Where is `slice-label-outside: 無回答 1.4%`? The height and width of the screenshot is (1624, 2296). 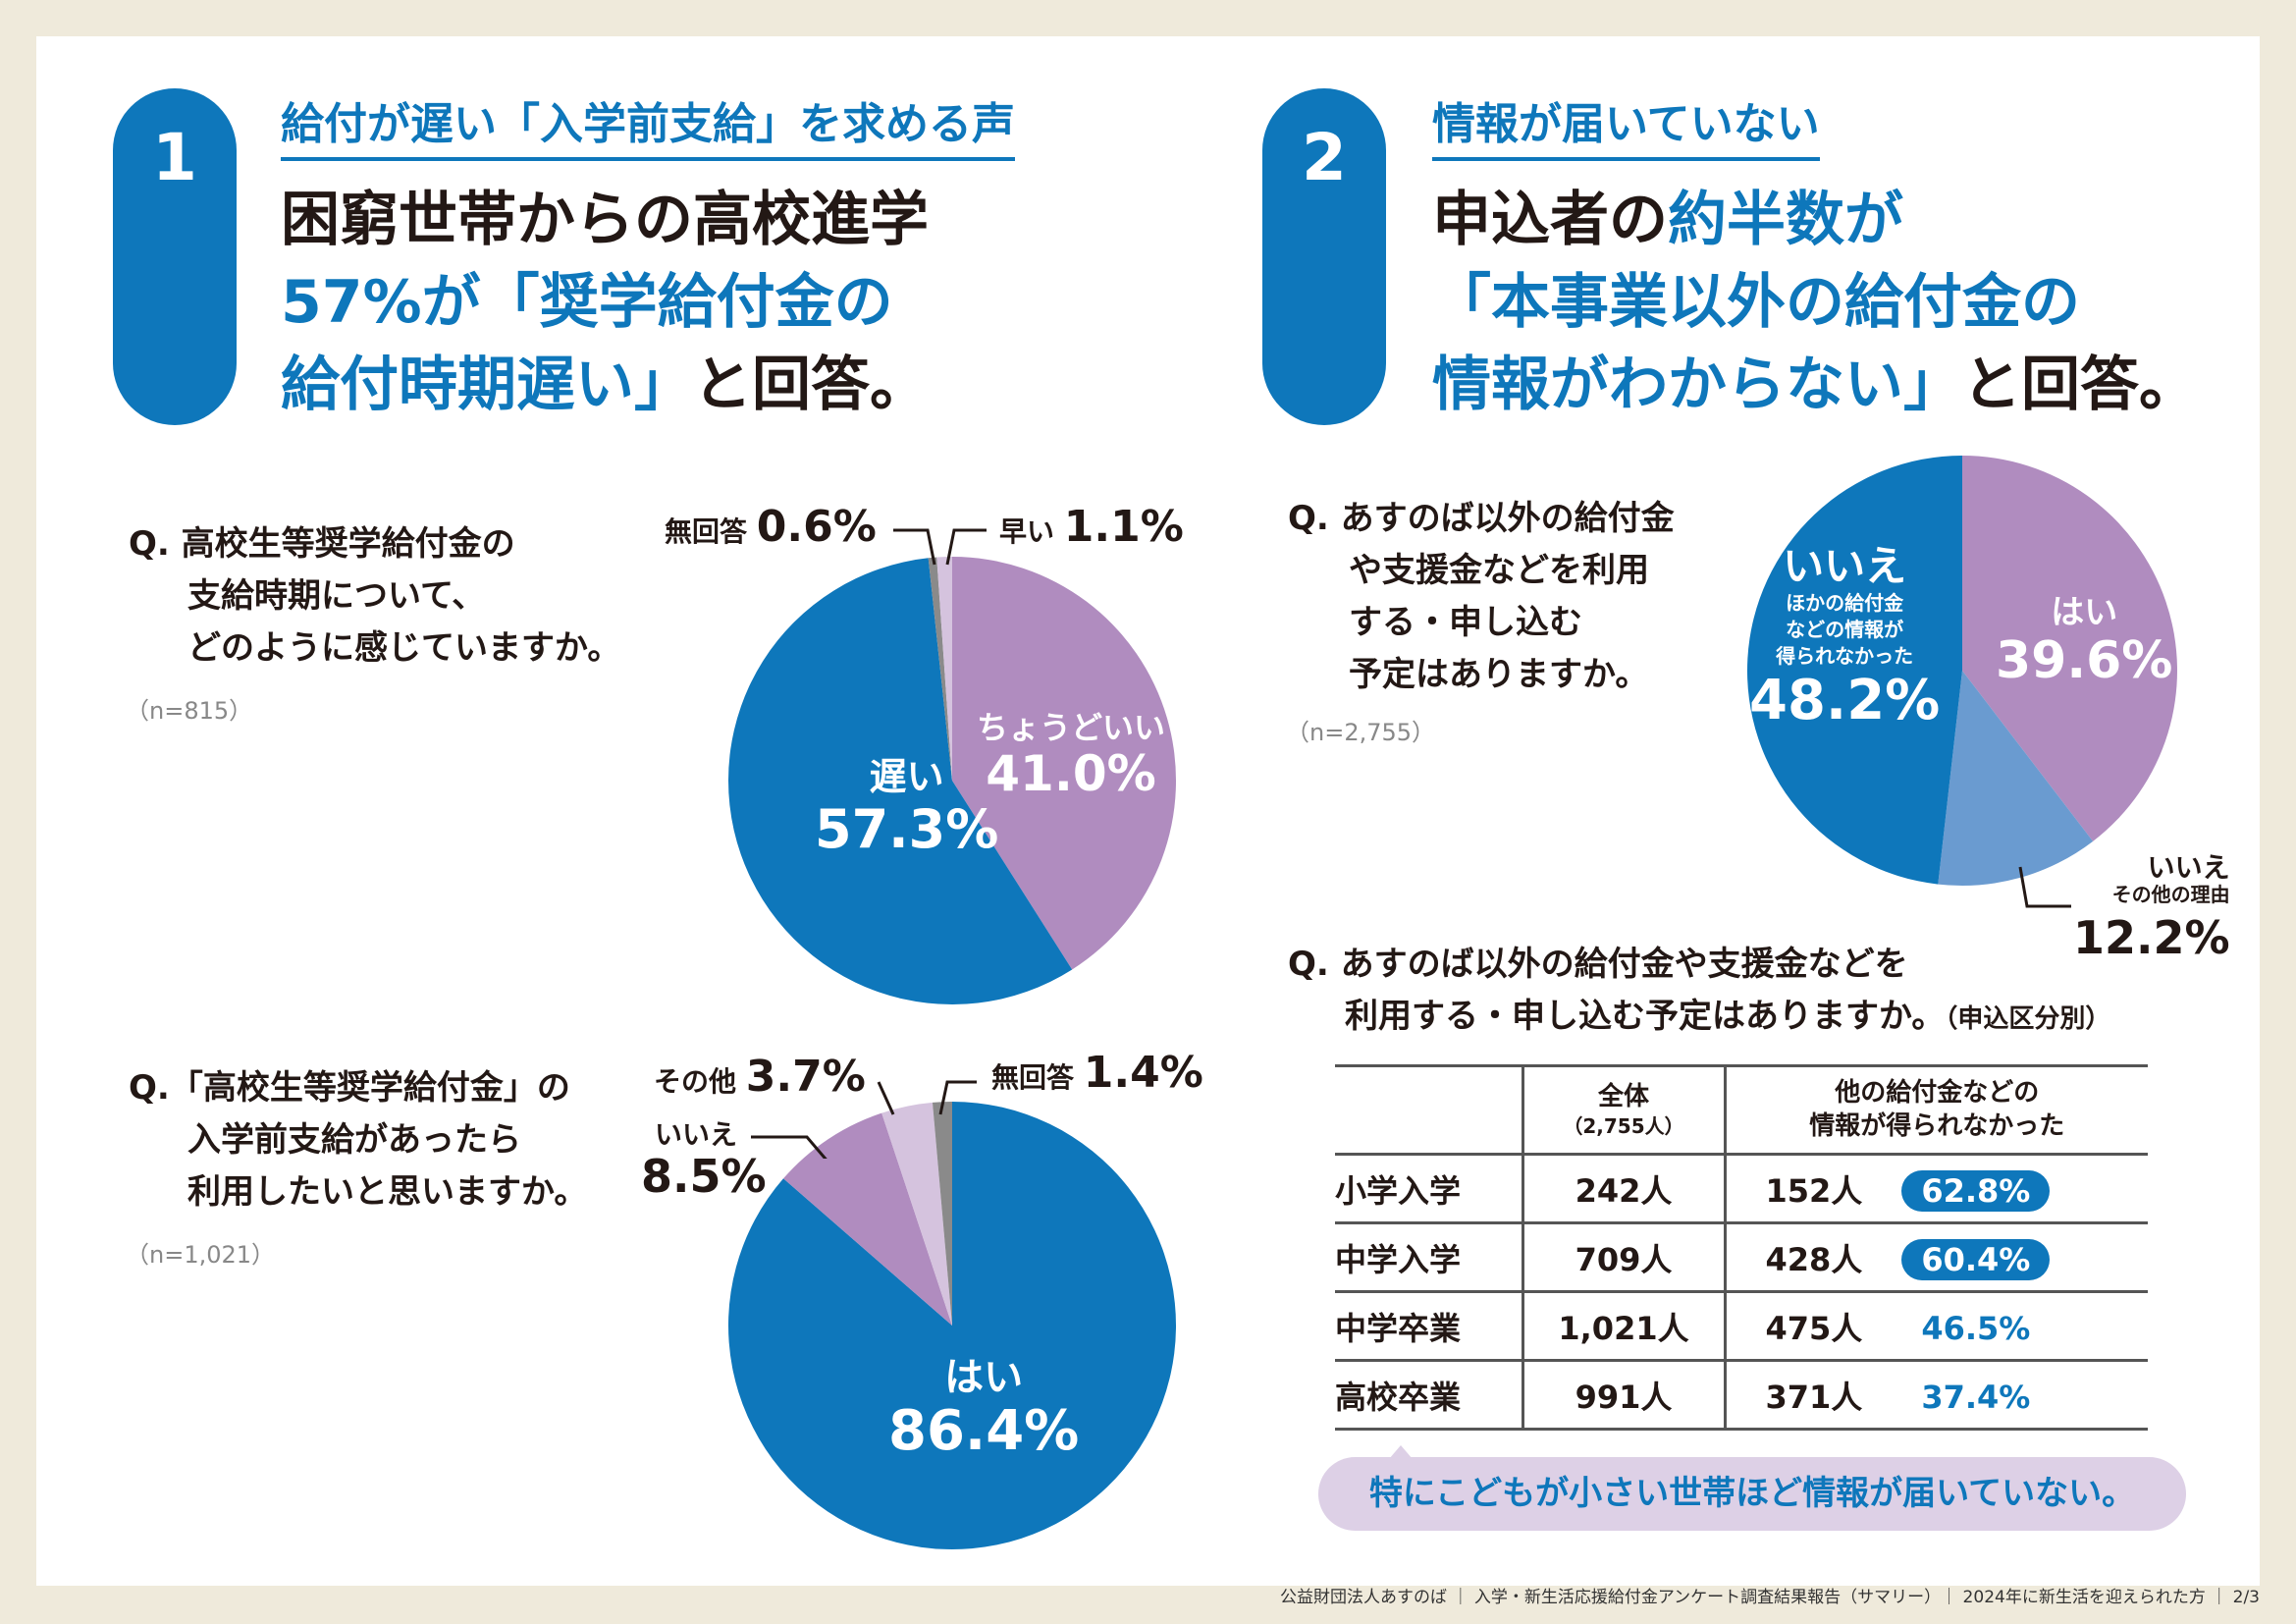
slice-label-outside: 無回答 1.4% is located at coordinates (1097, 1073).